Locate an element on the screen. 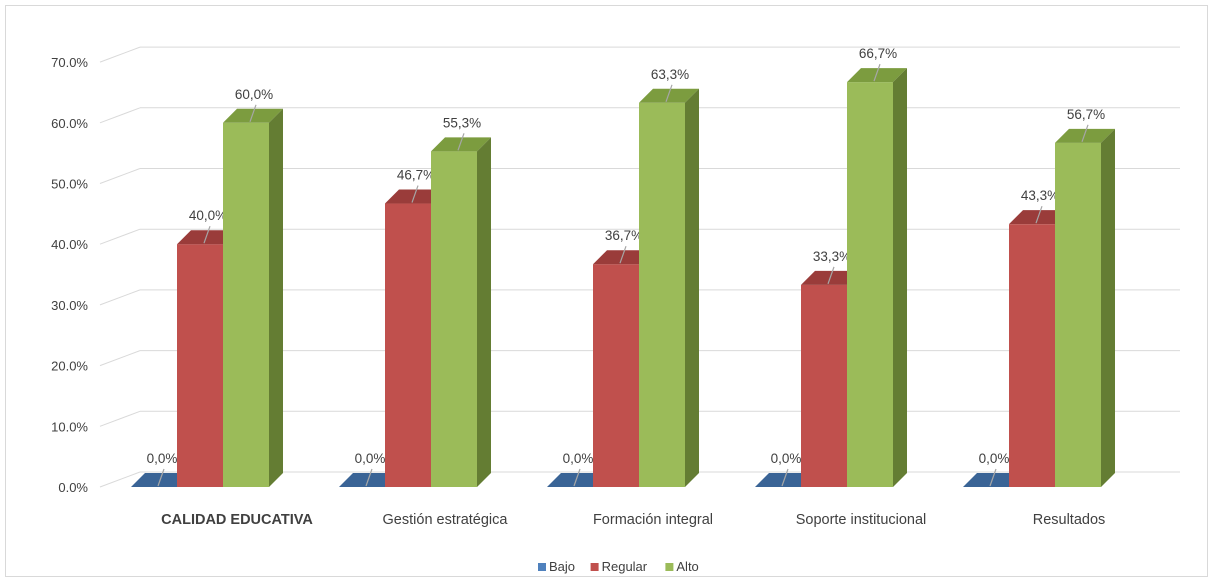 Image resolution: width=1215 pixels, height=584 pixels. data-label: 33,3% is located at coordinates (832, 256).